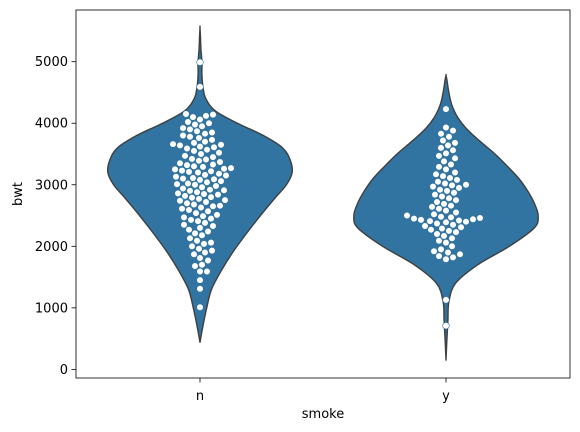  What do you see at coordinates (51, 62) in the screenshot?
I see `y-tick-label: 5000` at bounding box center [51, 62].